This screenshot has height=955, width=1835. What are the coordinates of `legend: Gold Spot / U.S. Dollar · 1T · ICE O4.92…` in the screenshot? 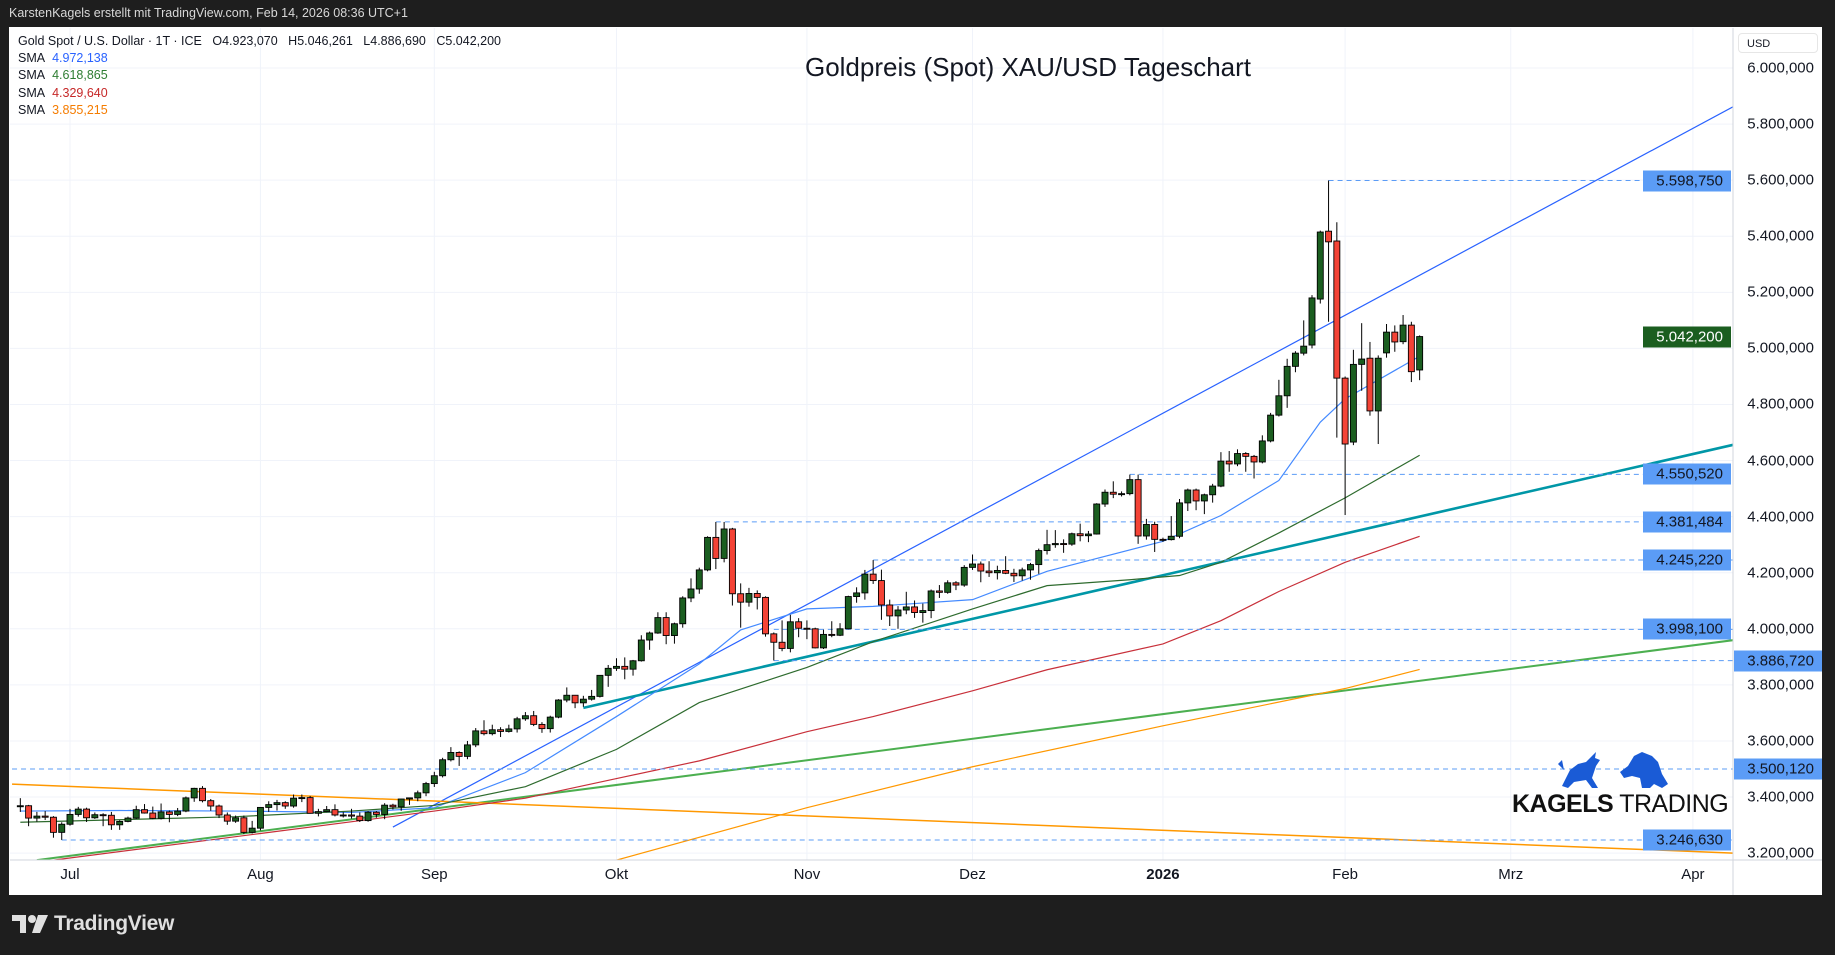 It's located at (263, 76).